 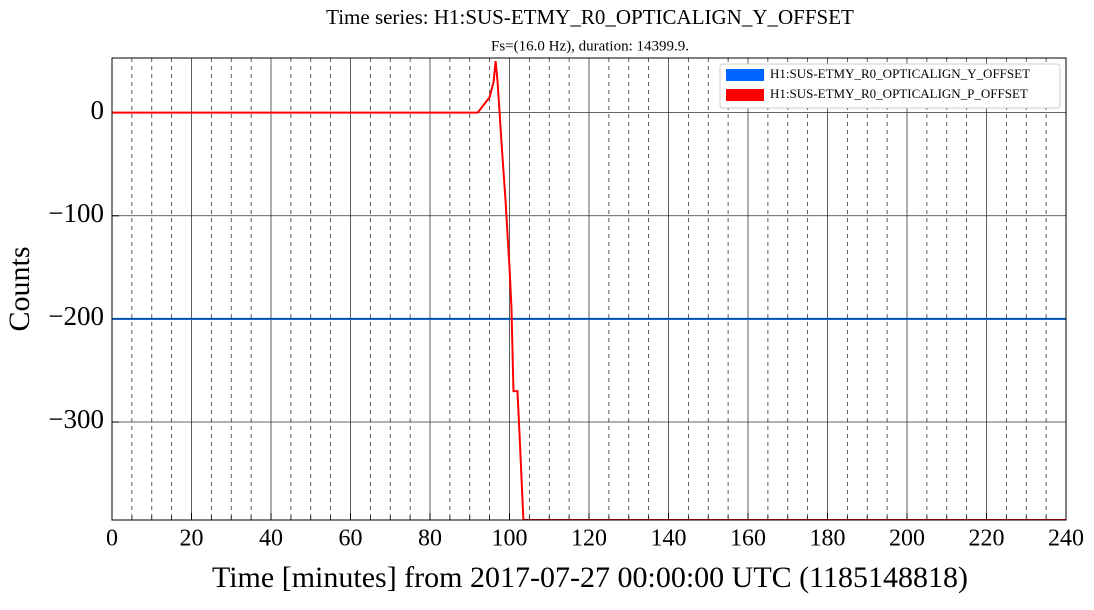 I want to click on x-tick-label: 160, so click(x=748, y=539).